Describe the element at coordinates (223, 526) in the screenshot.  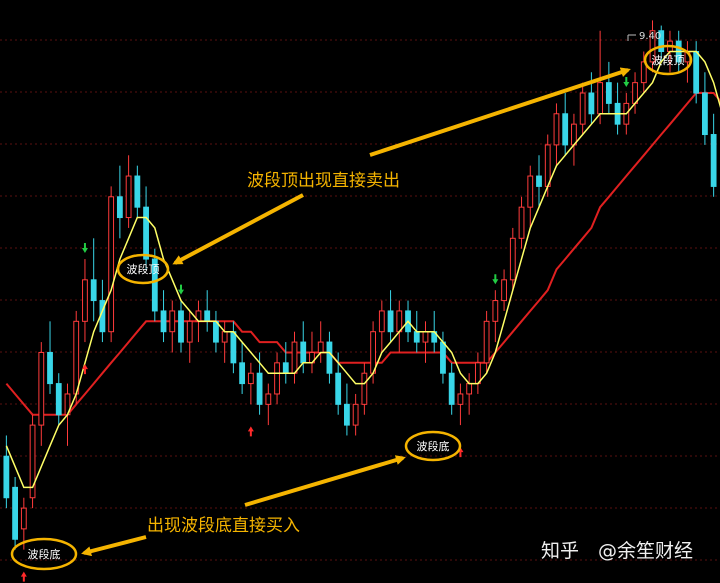
I see `buy-text: 出现波段底直接买入` at that location.